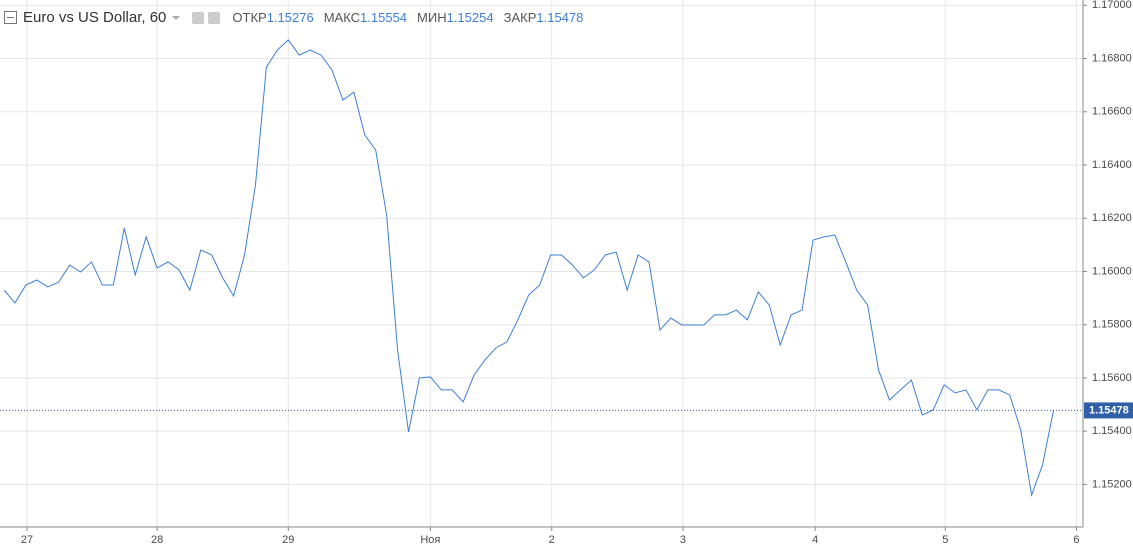 The image size is (1133, 548). I want to click on y-tick-label: 1.16600, so click(1112, 112).